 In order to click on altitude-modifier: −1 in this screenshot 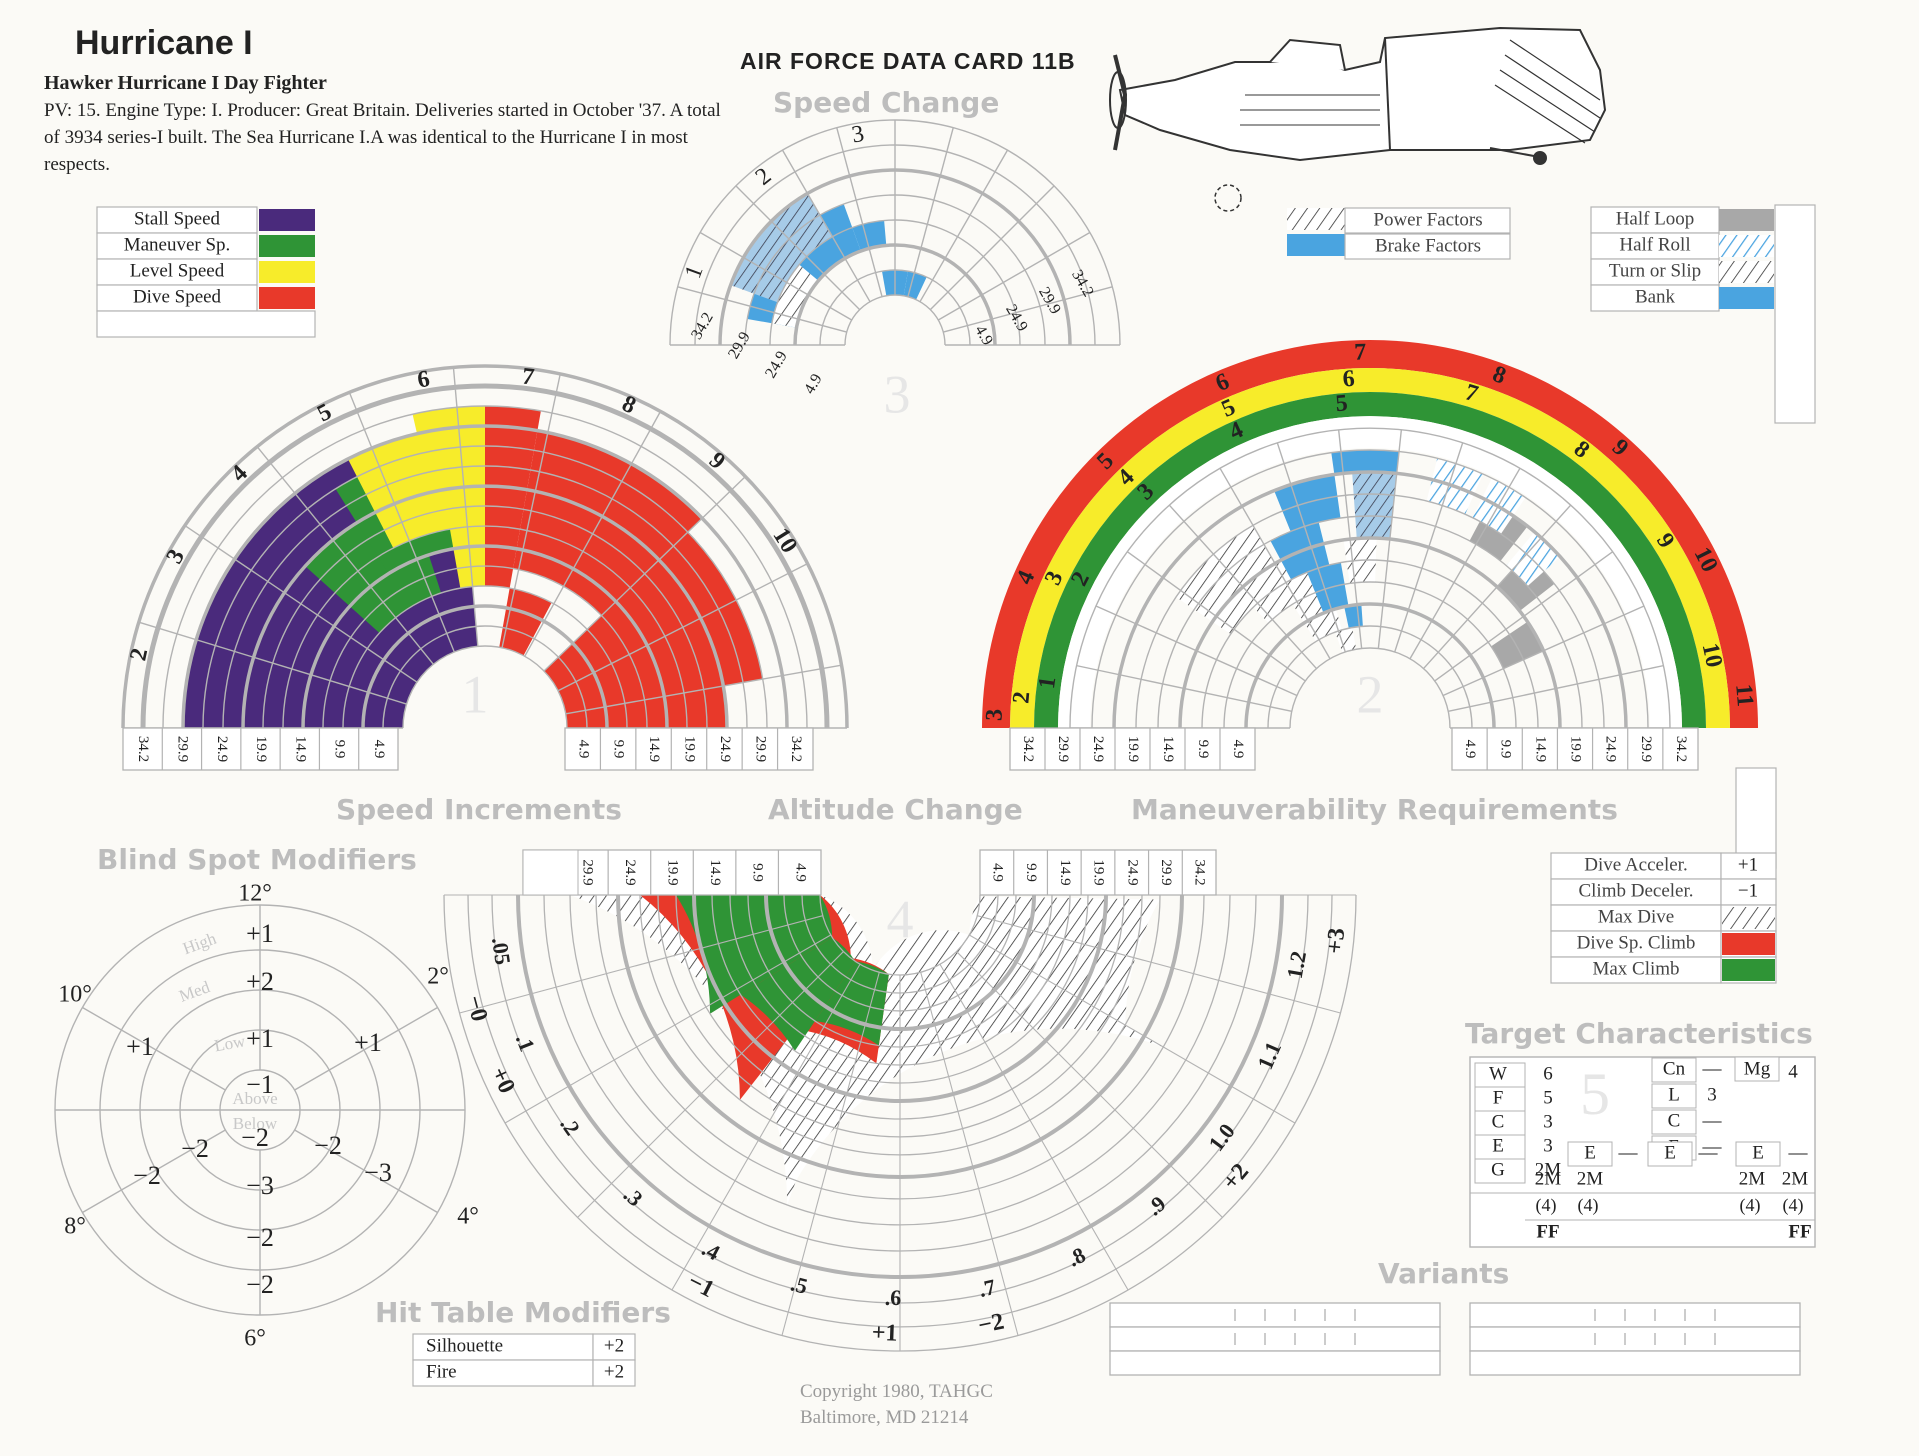, I will do `click(701, 1285)`.